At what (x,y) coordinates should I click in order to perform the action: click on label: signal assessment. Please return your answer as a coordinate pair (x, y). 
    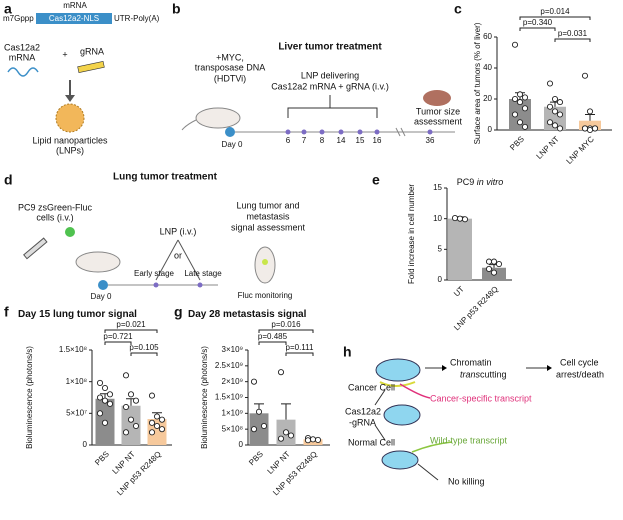
    Looking at the image, I should click on (268, 227).